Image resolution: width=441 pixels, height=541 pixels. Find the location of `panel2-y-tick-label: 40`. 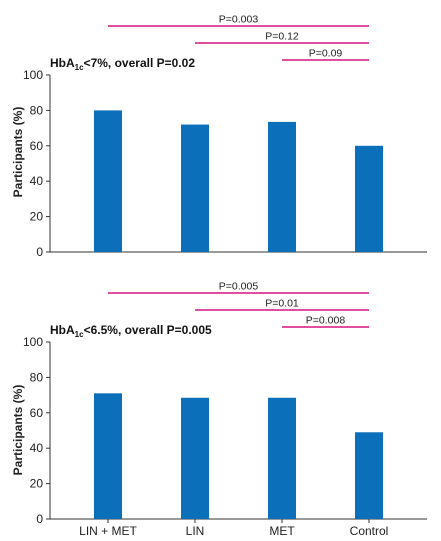

panel2-y-tick-label: 40 is located at coordinates (37, 448).